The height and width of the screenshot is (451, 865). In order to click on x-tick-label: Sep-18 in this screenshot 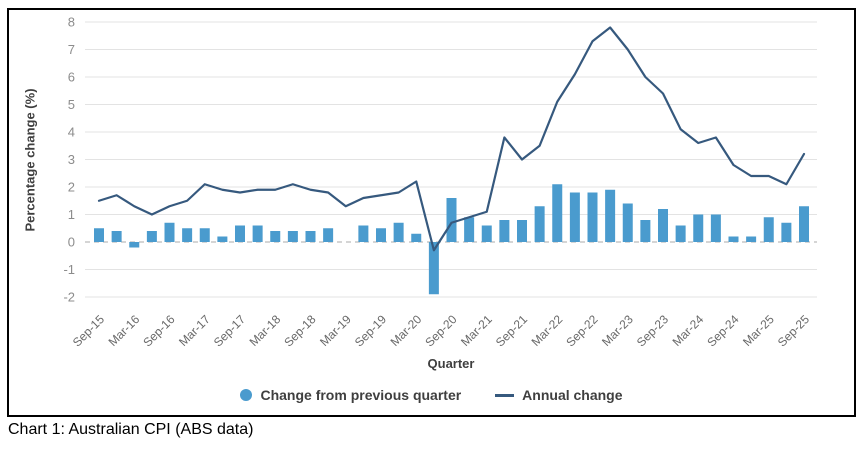, I will do `click(299, 330)`.